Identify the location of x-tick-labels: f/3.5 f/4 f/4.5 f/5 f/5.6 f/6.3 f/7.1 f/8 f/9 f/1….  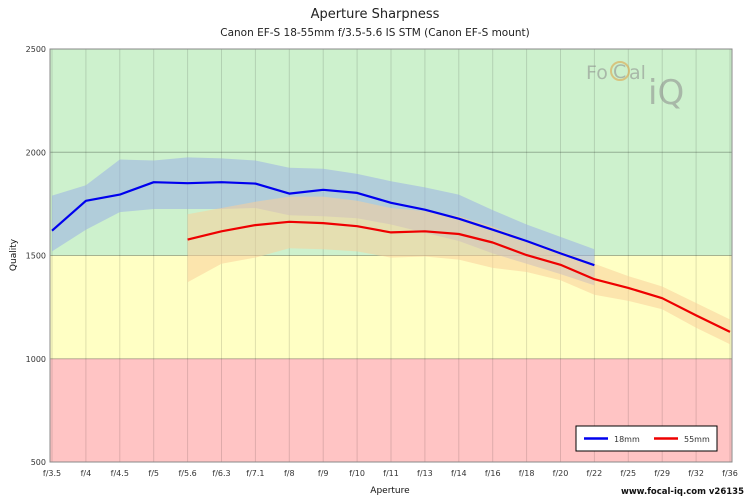
(390, 473).